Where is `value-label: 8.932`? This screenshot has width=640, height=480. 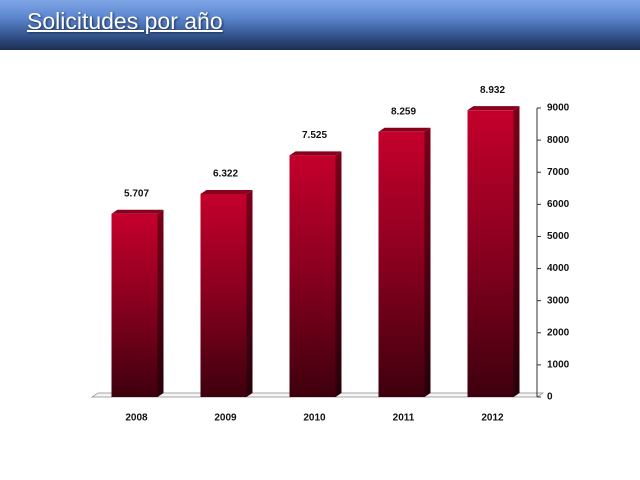 value-label: 8.932 is located at coordinates (492, 90).